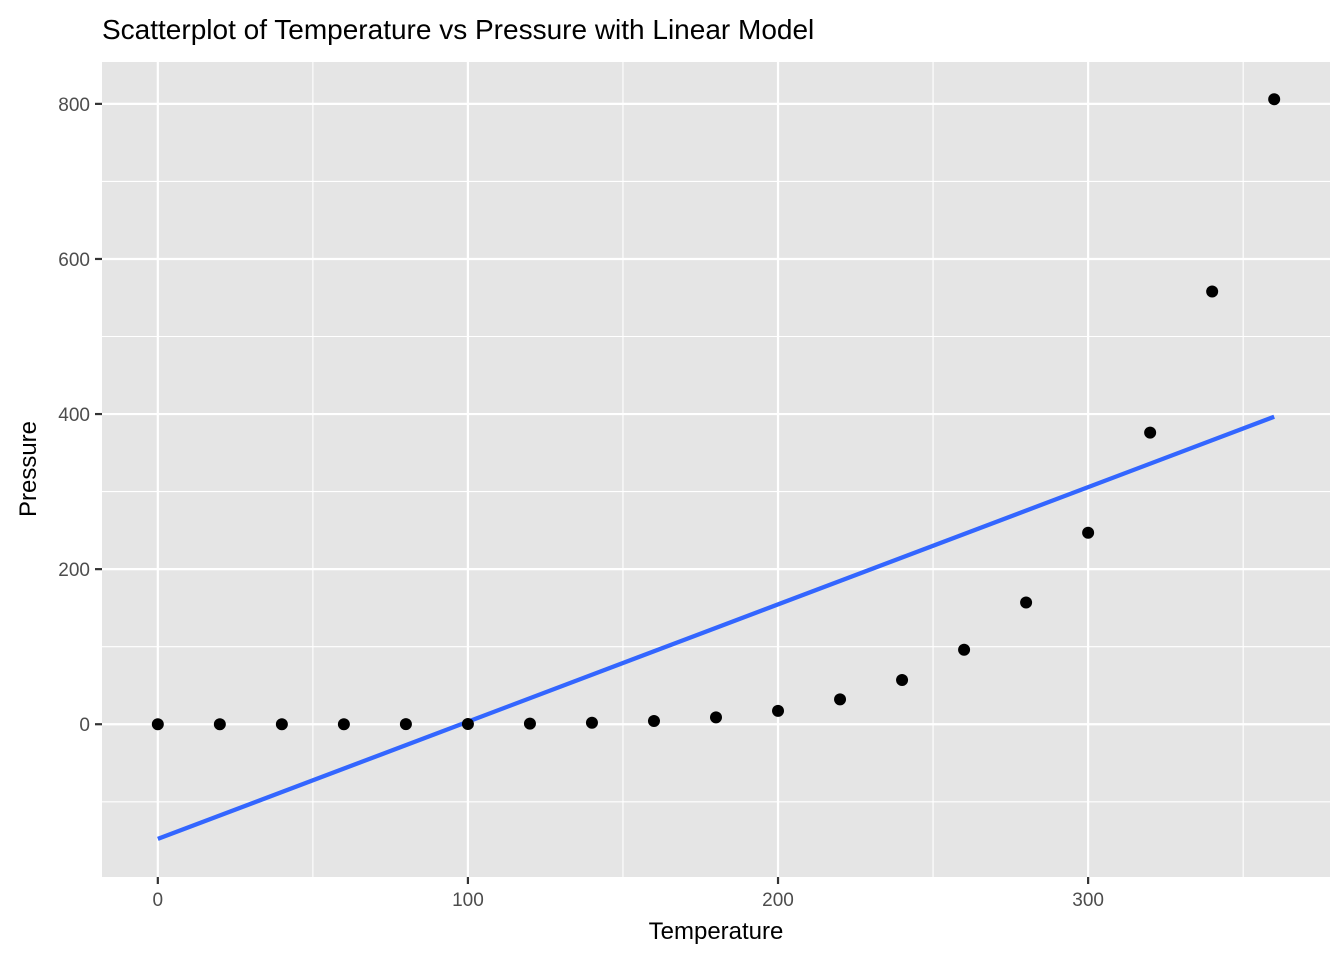 Image resolution: width=1344 pixels, height=960 pixels. Describe the element at coordinates (1088, 900) in the screenshot. I see `x-tick-label: 300` at that location.